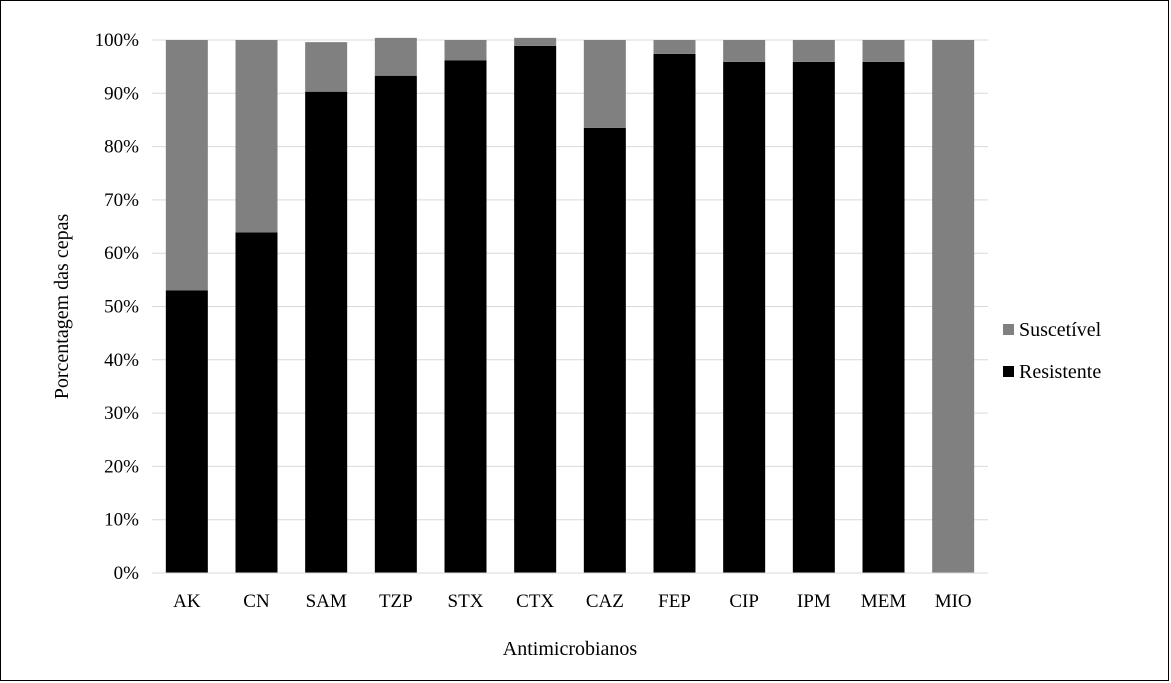 The height and width of the screenshot is (683, 1171). I want to click on bar-suscetvel-stx, so click(465, 50).